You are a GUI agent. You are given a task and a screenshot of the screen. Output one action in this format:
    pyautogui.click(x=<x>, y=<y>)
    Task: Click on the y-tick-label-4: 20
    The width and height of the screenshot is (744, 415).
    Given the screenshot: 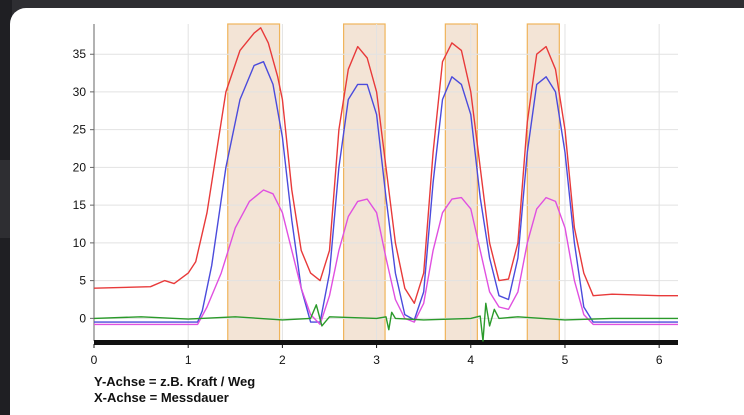 What is the action you would take?
    pyautogui.click(x=80, y=167)
    